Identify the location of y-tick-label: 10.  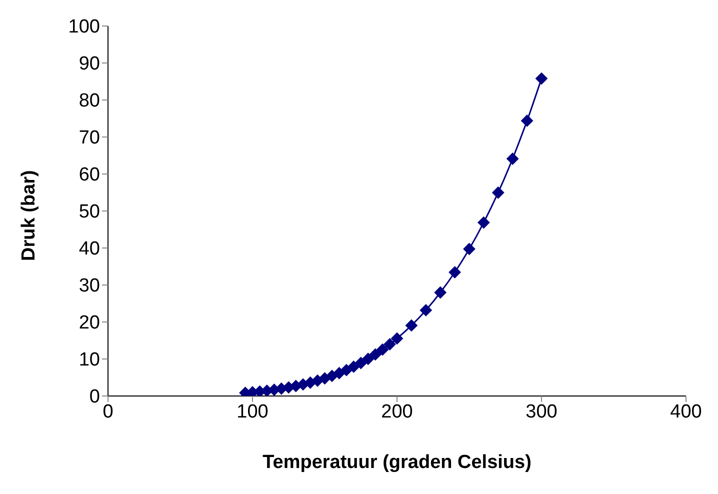
(89, 360).